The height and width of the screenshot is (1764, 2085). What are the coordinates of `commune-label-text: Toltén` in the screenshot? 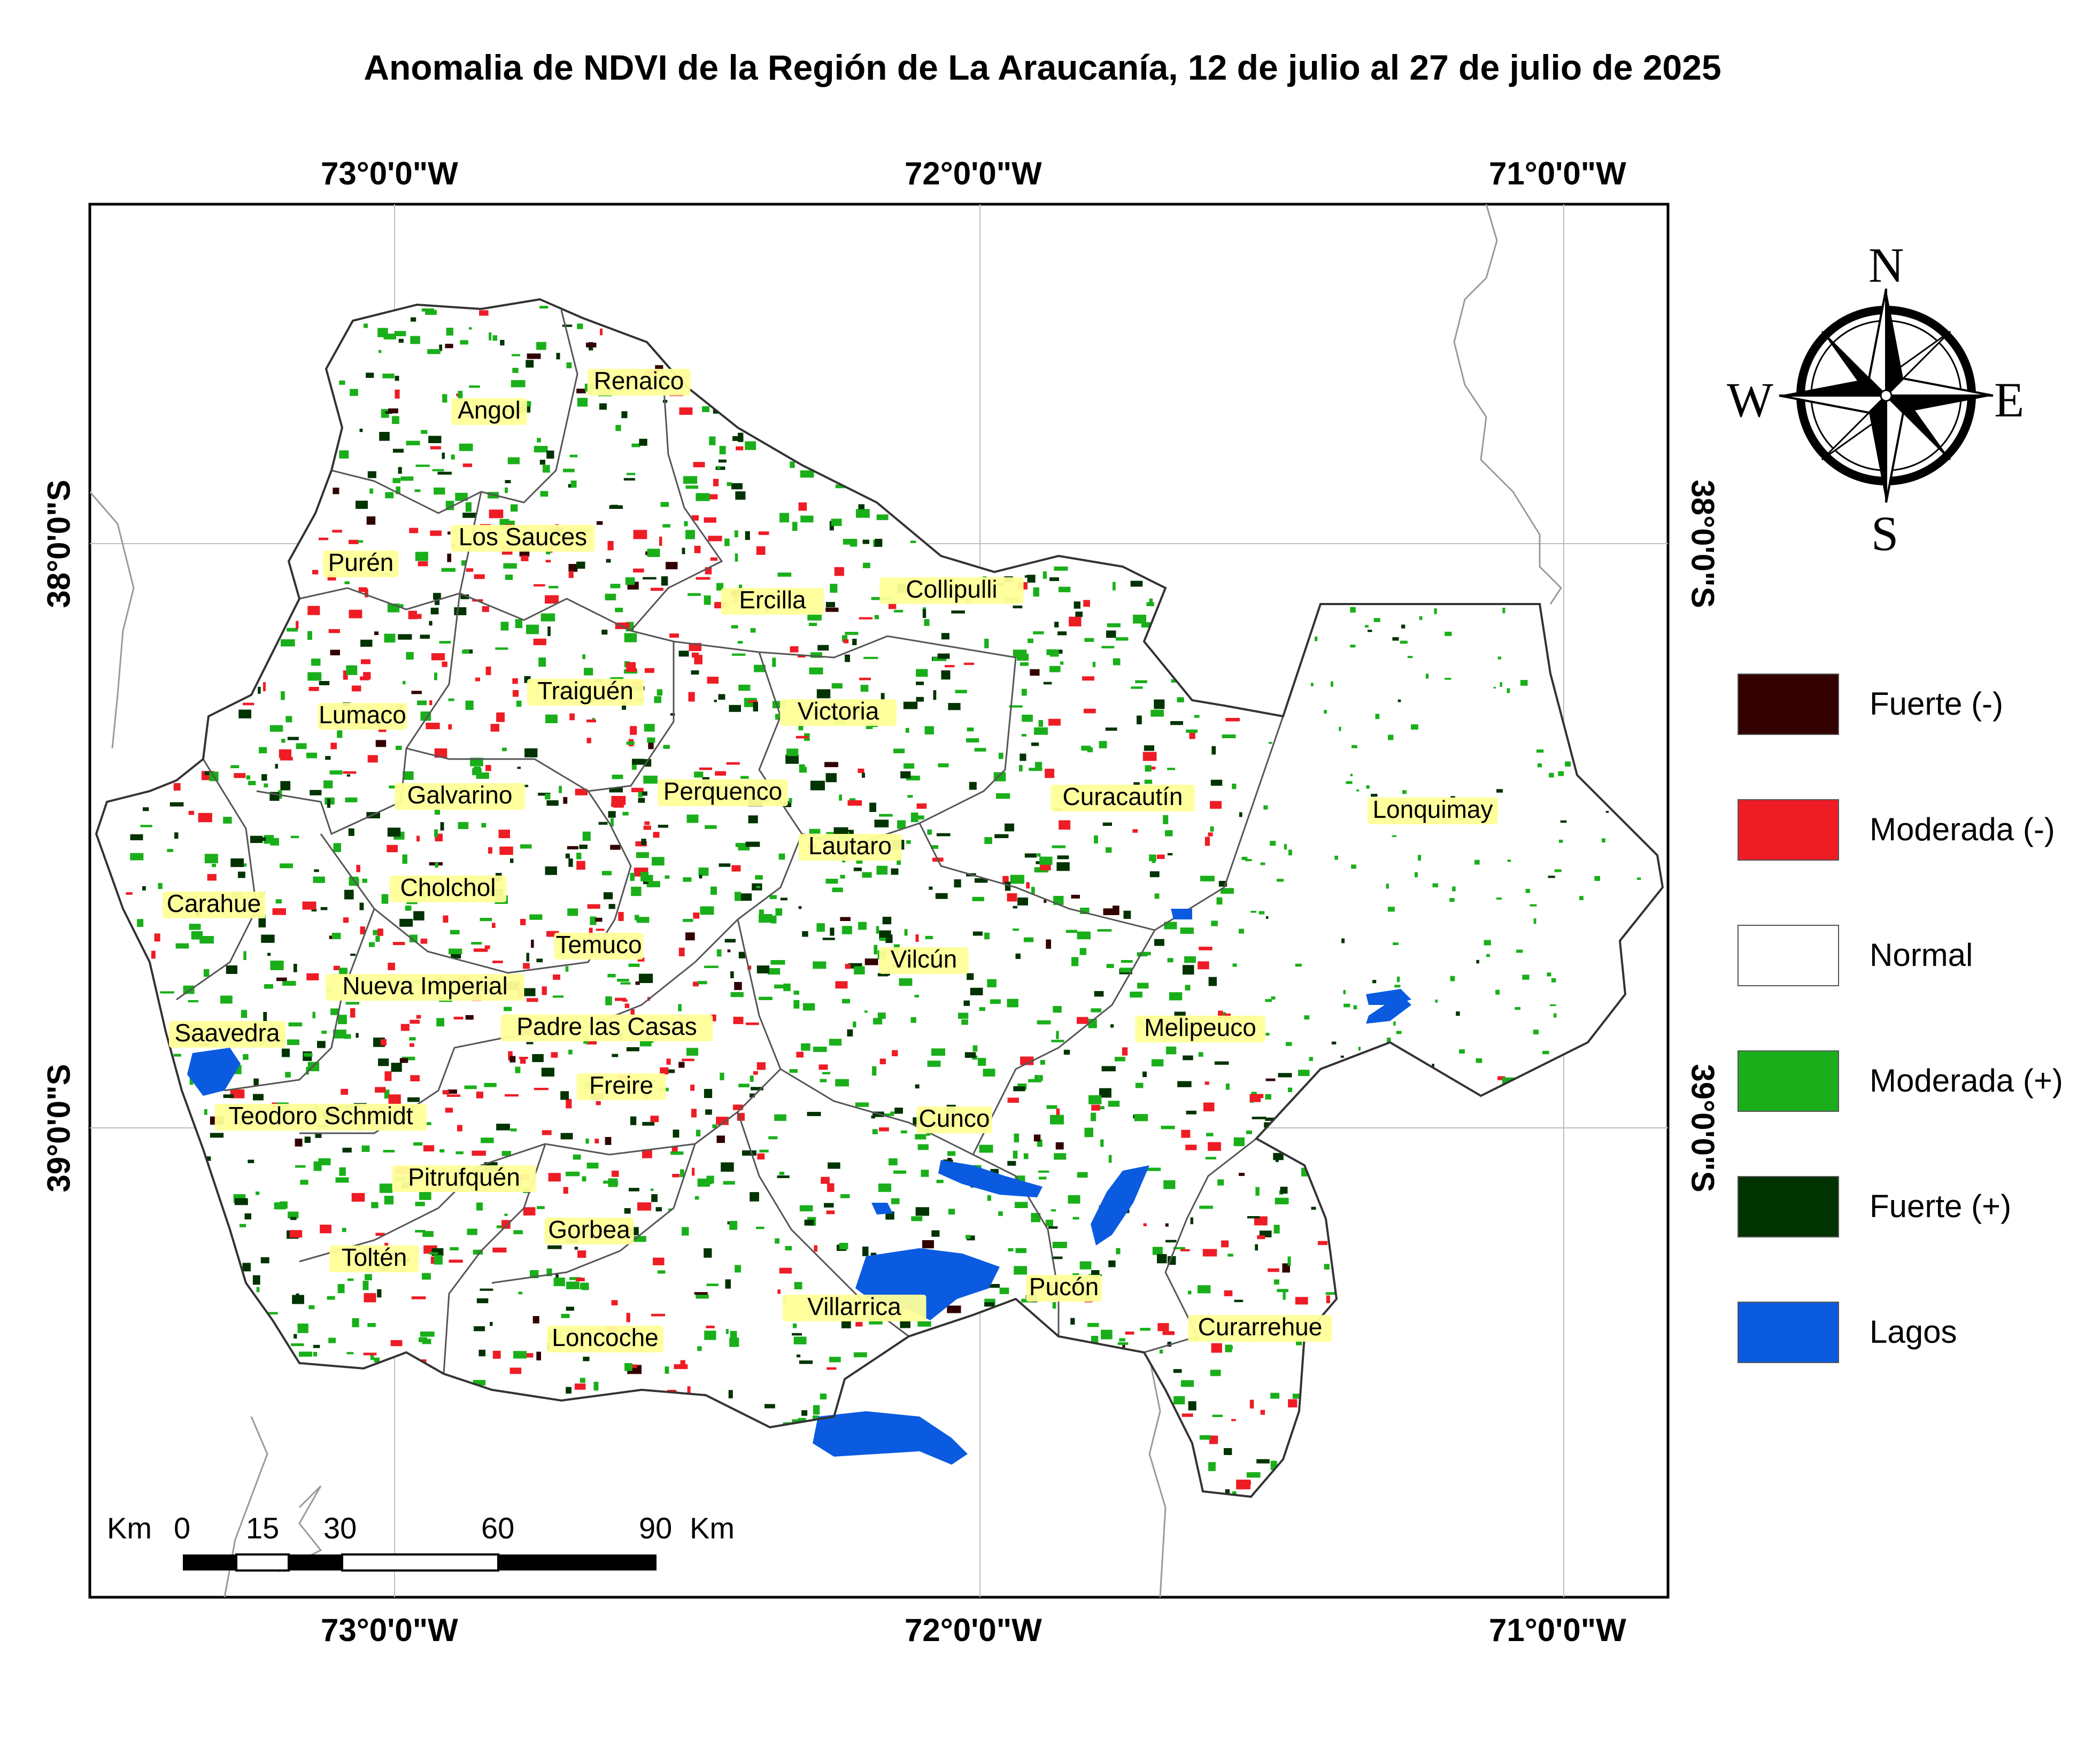 It's located at (374, 1257).